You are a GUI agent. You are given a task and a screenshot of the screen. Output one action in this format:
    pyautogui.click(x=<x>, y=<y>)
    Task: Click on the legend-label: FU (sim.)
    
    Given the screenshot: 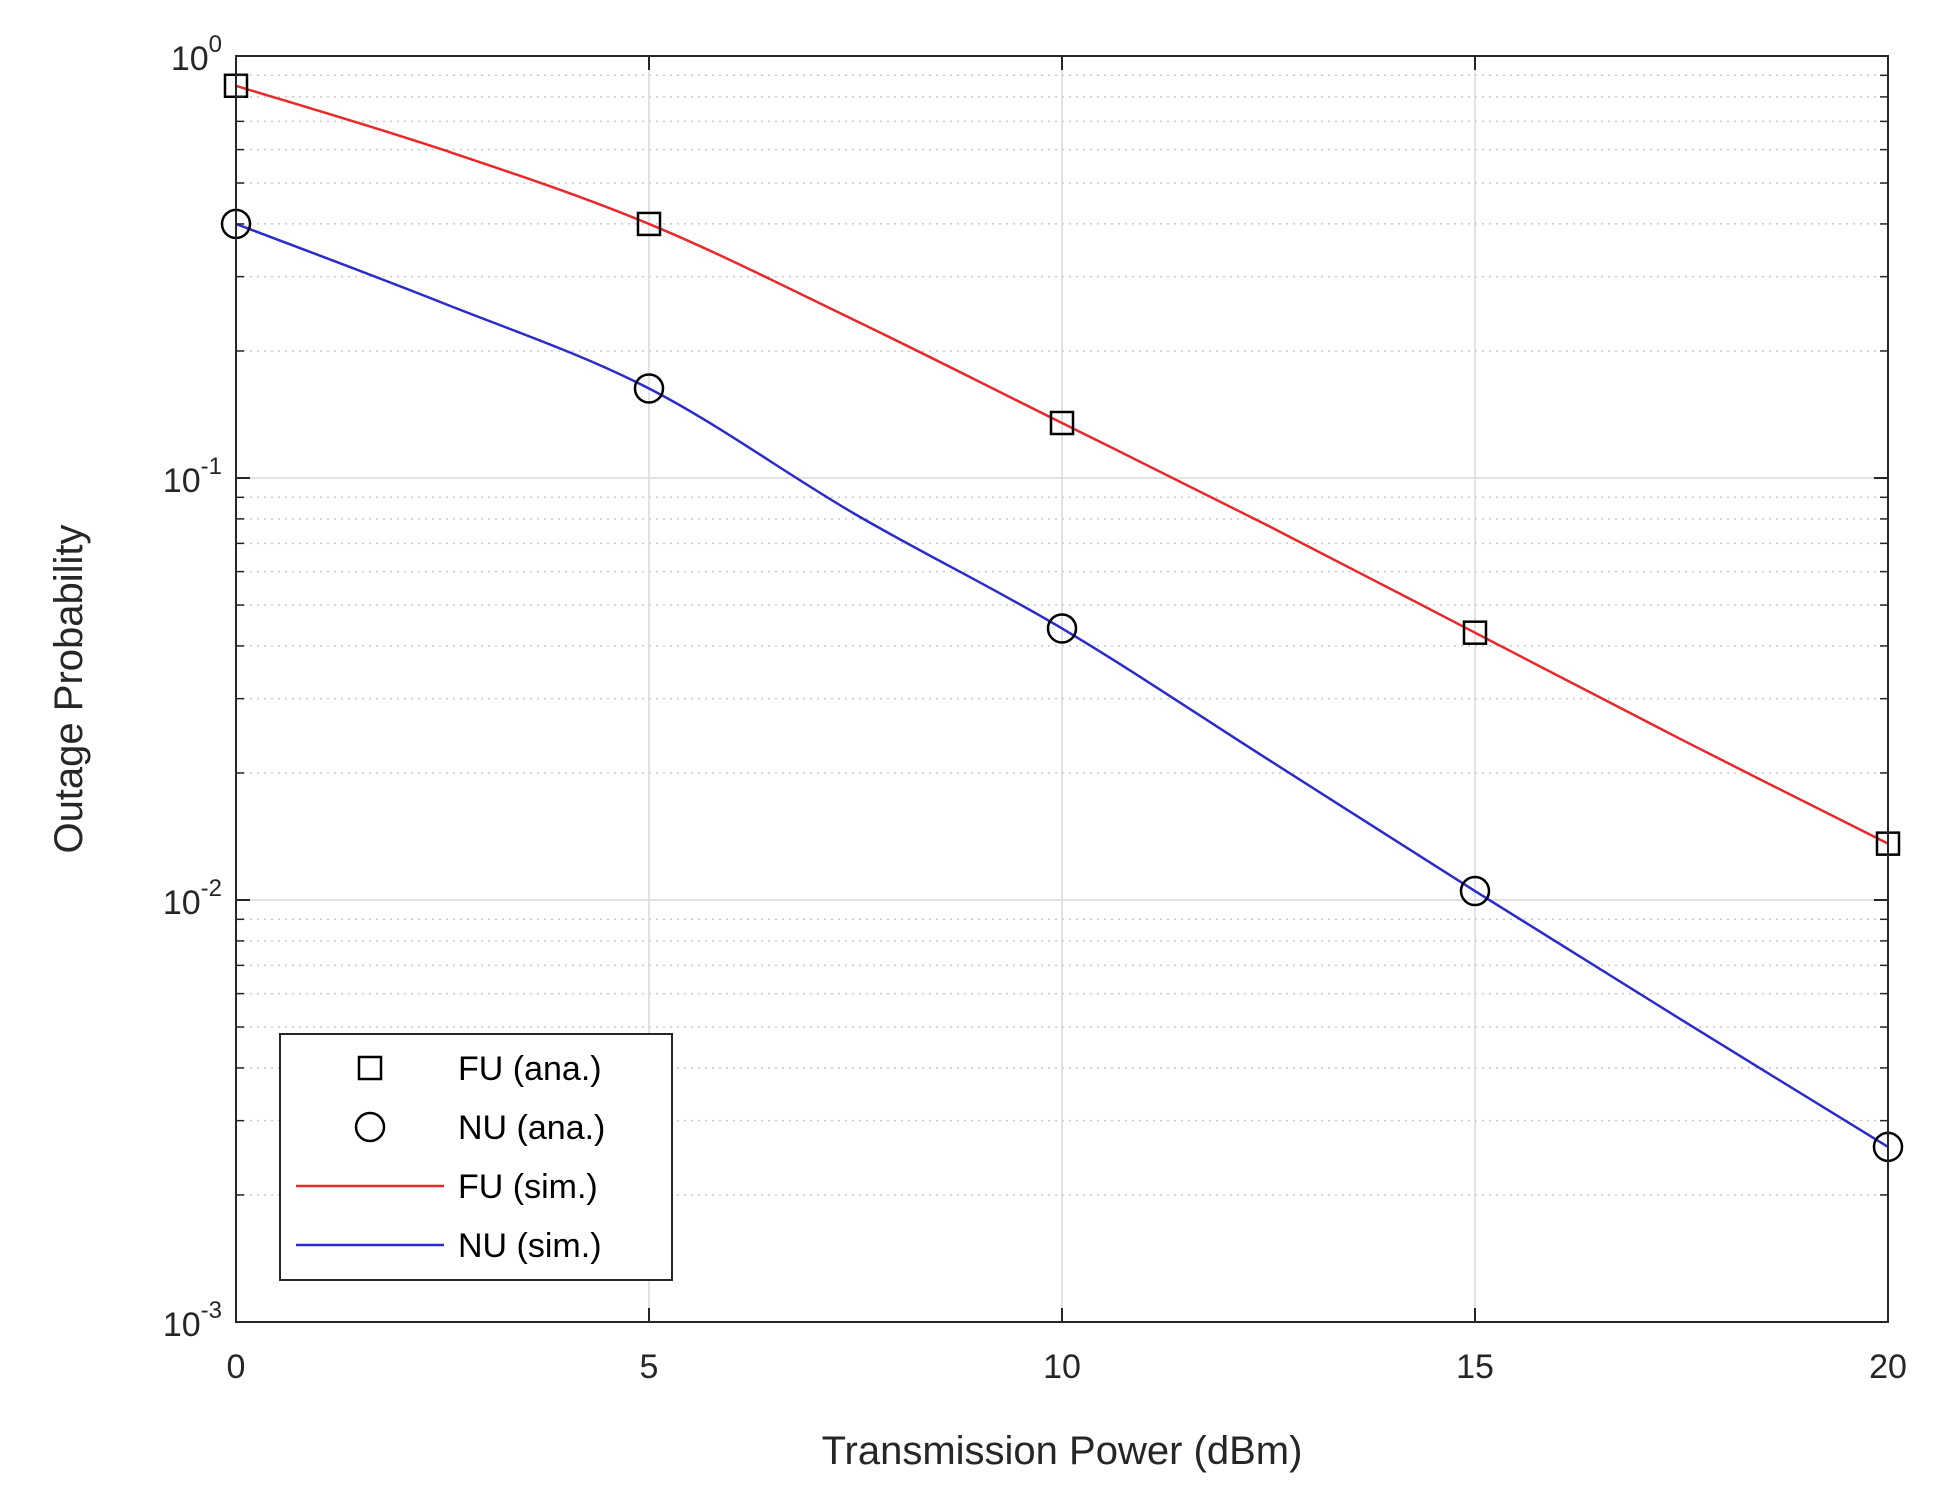 What is the action you would take?
    pyautogui.click(x=528, y=1187)
    